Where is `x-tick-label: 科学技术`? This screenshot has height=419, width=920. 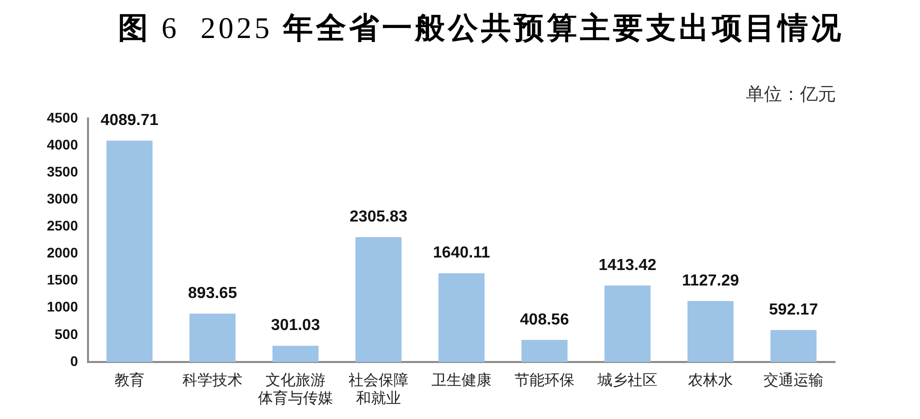
x-tick-label: 科学技术 is located at coordinates (212, 380).